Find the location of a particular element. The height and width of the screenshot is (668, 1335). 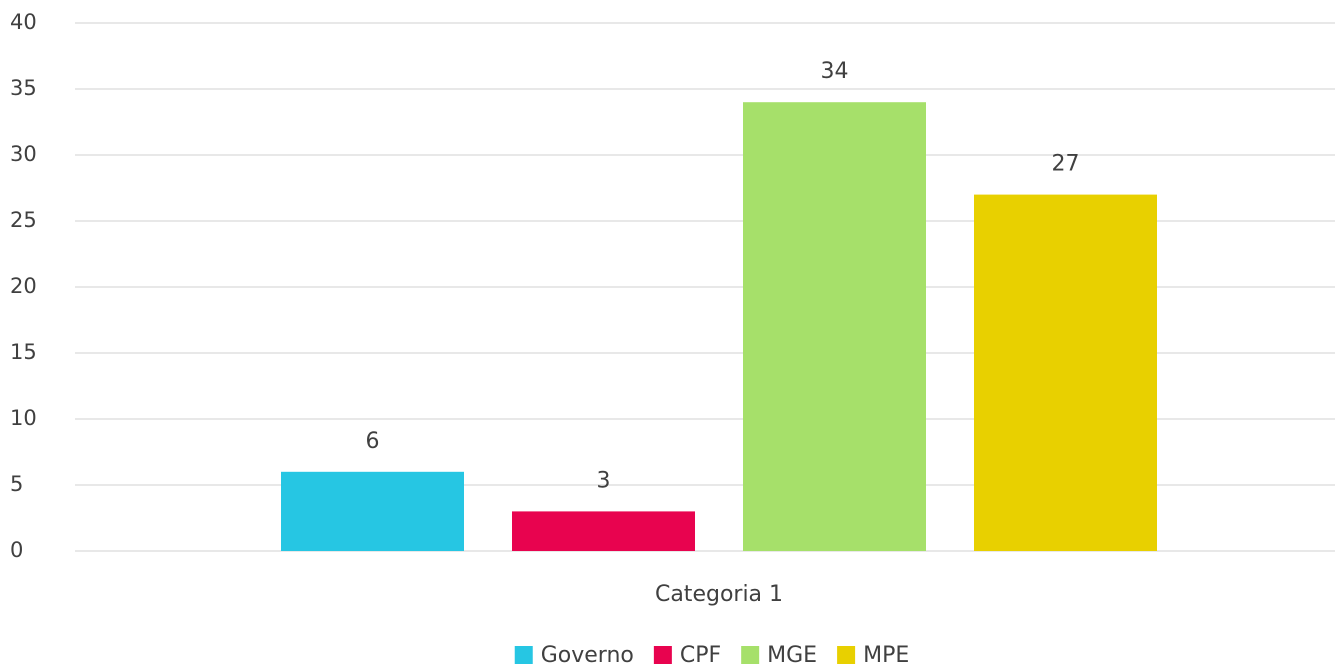

data-label: 6 is located at coordinates (373, 441).